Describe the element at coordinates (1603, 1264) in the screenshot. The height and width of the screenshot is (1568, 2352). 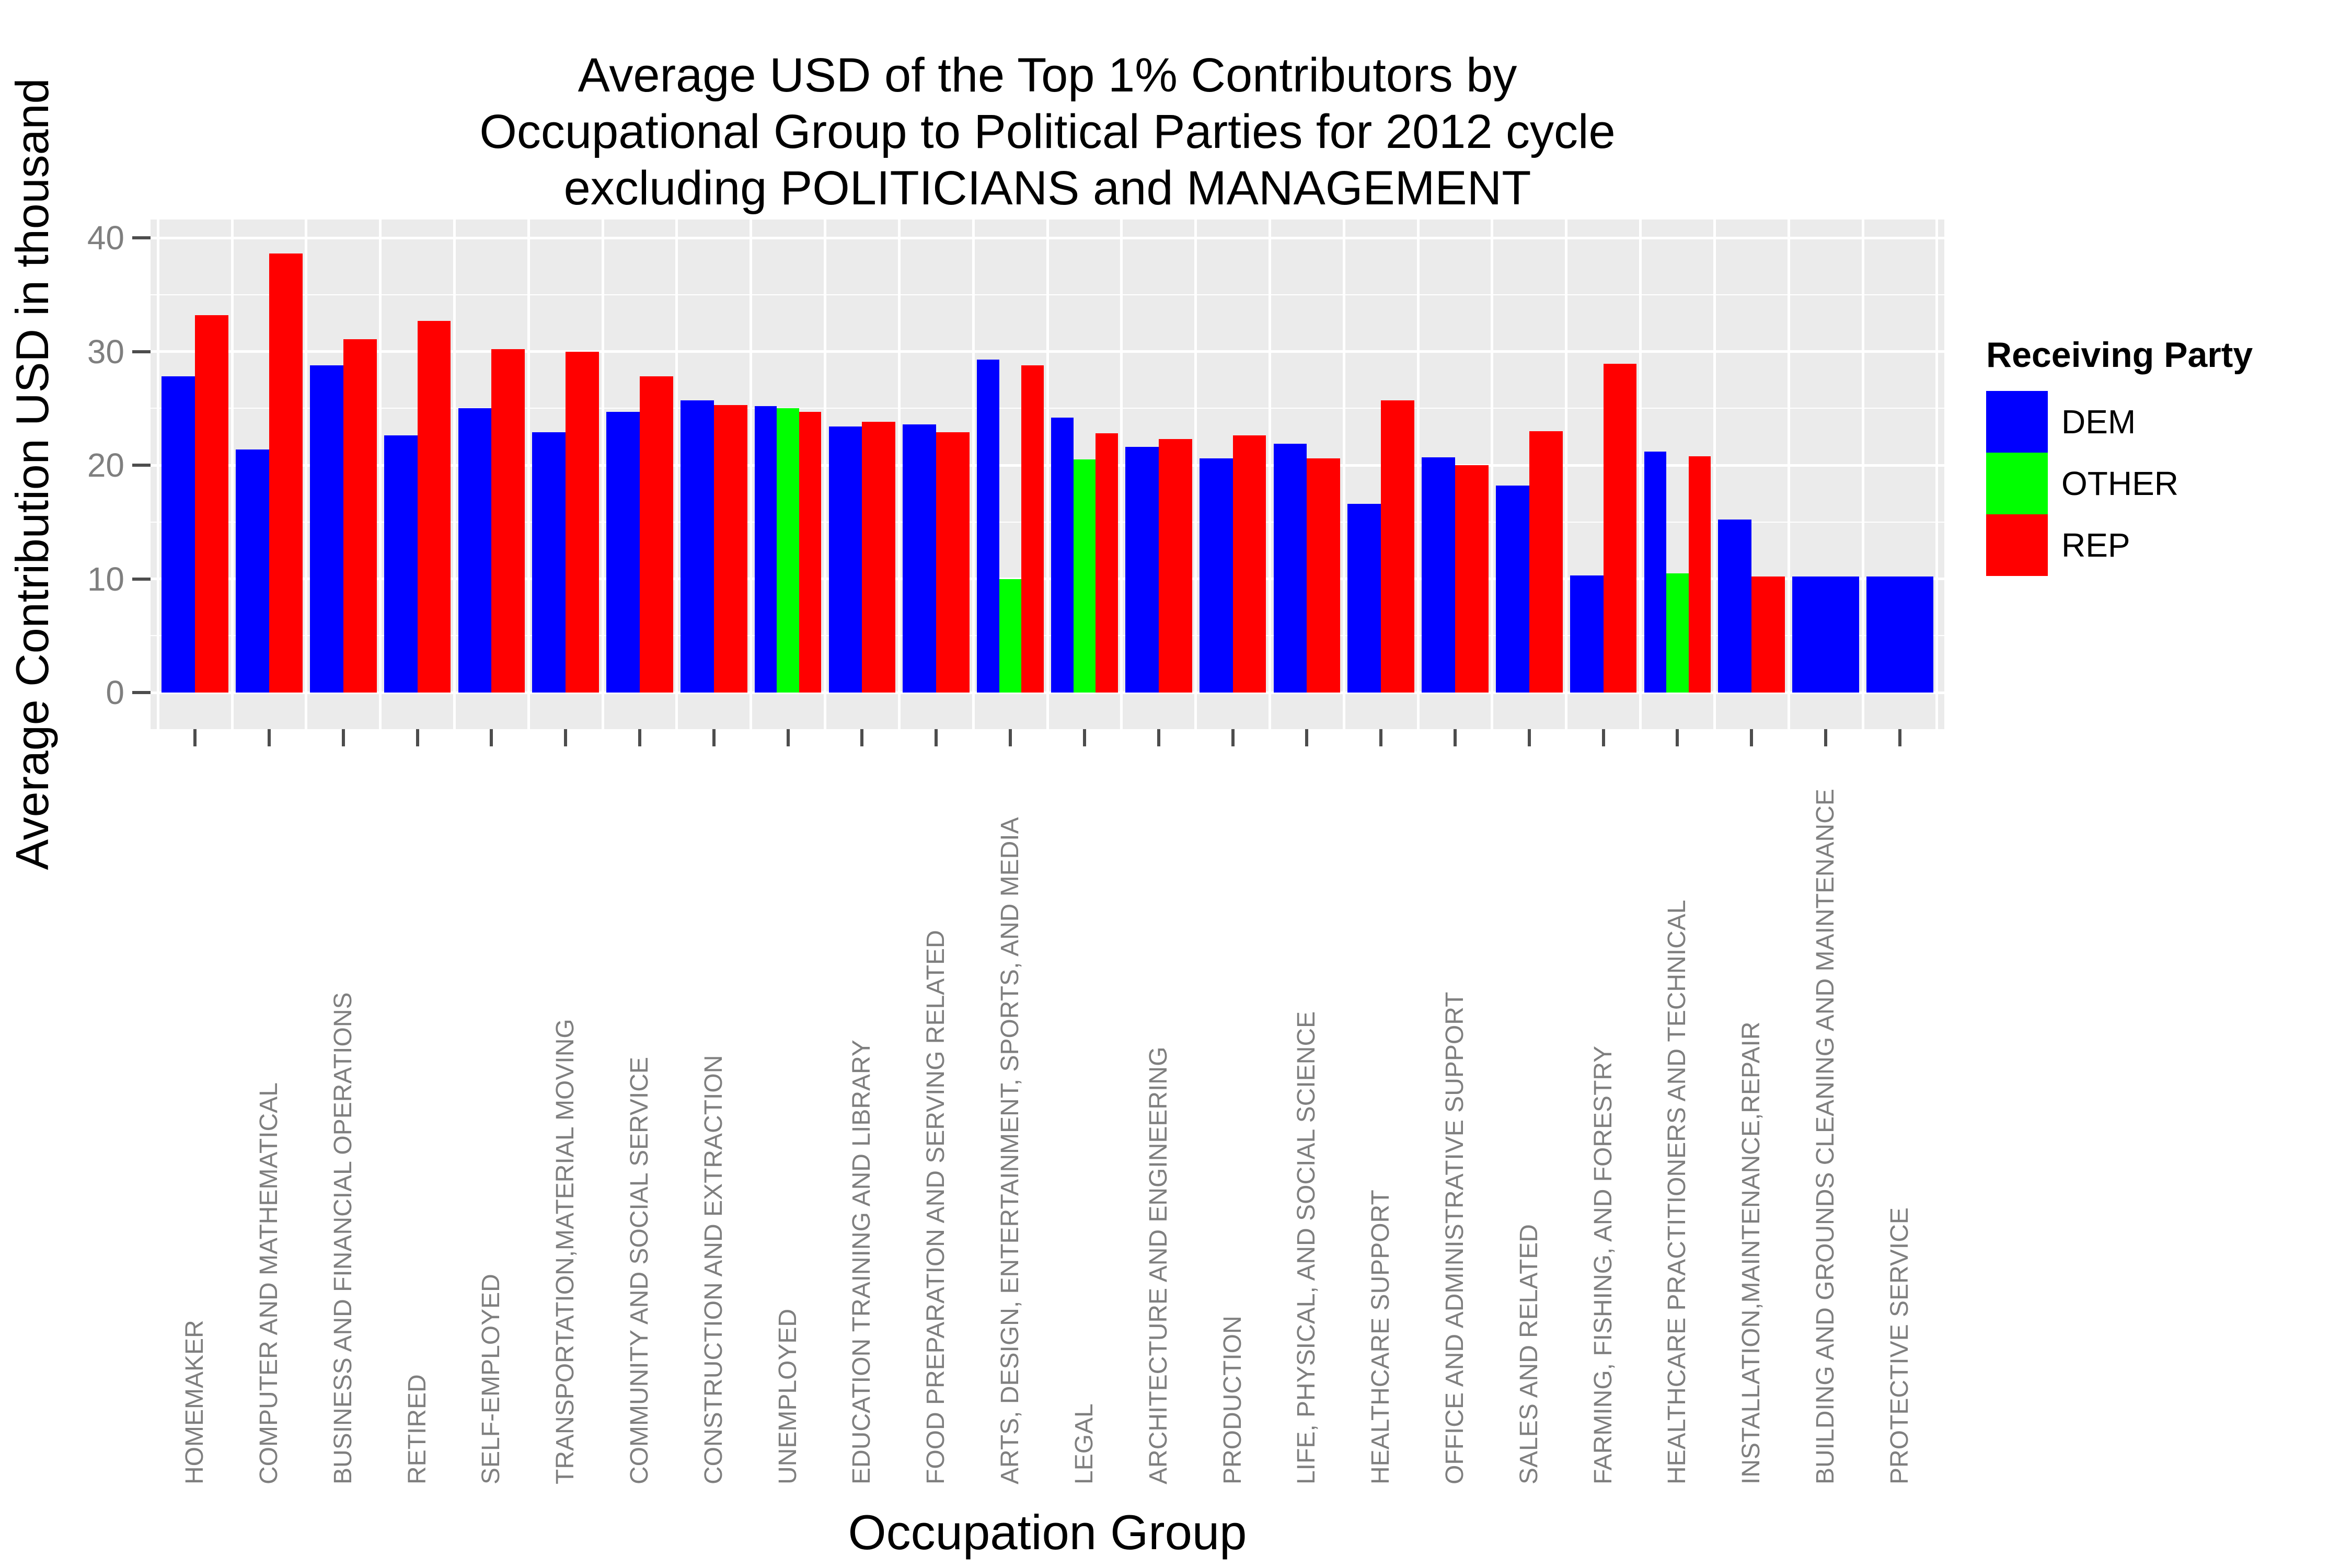
I see `x-axis-label-19: FARMING, FISHING, AND FORESTRY` at that location.